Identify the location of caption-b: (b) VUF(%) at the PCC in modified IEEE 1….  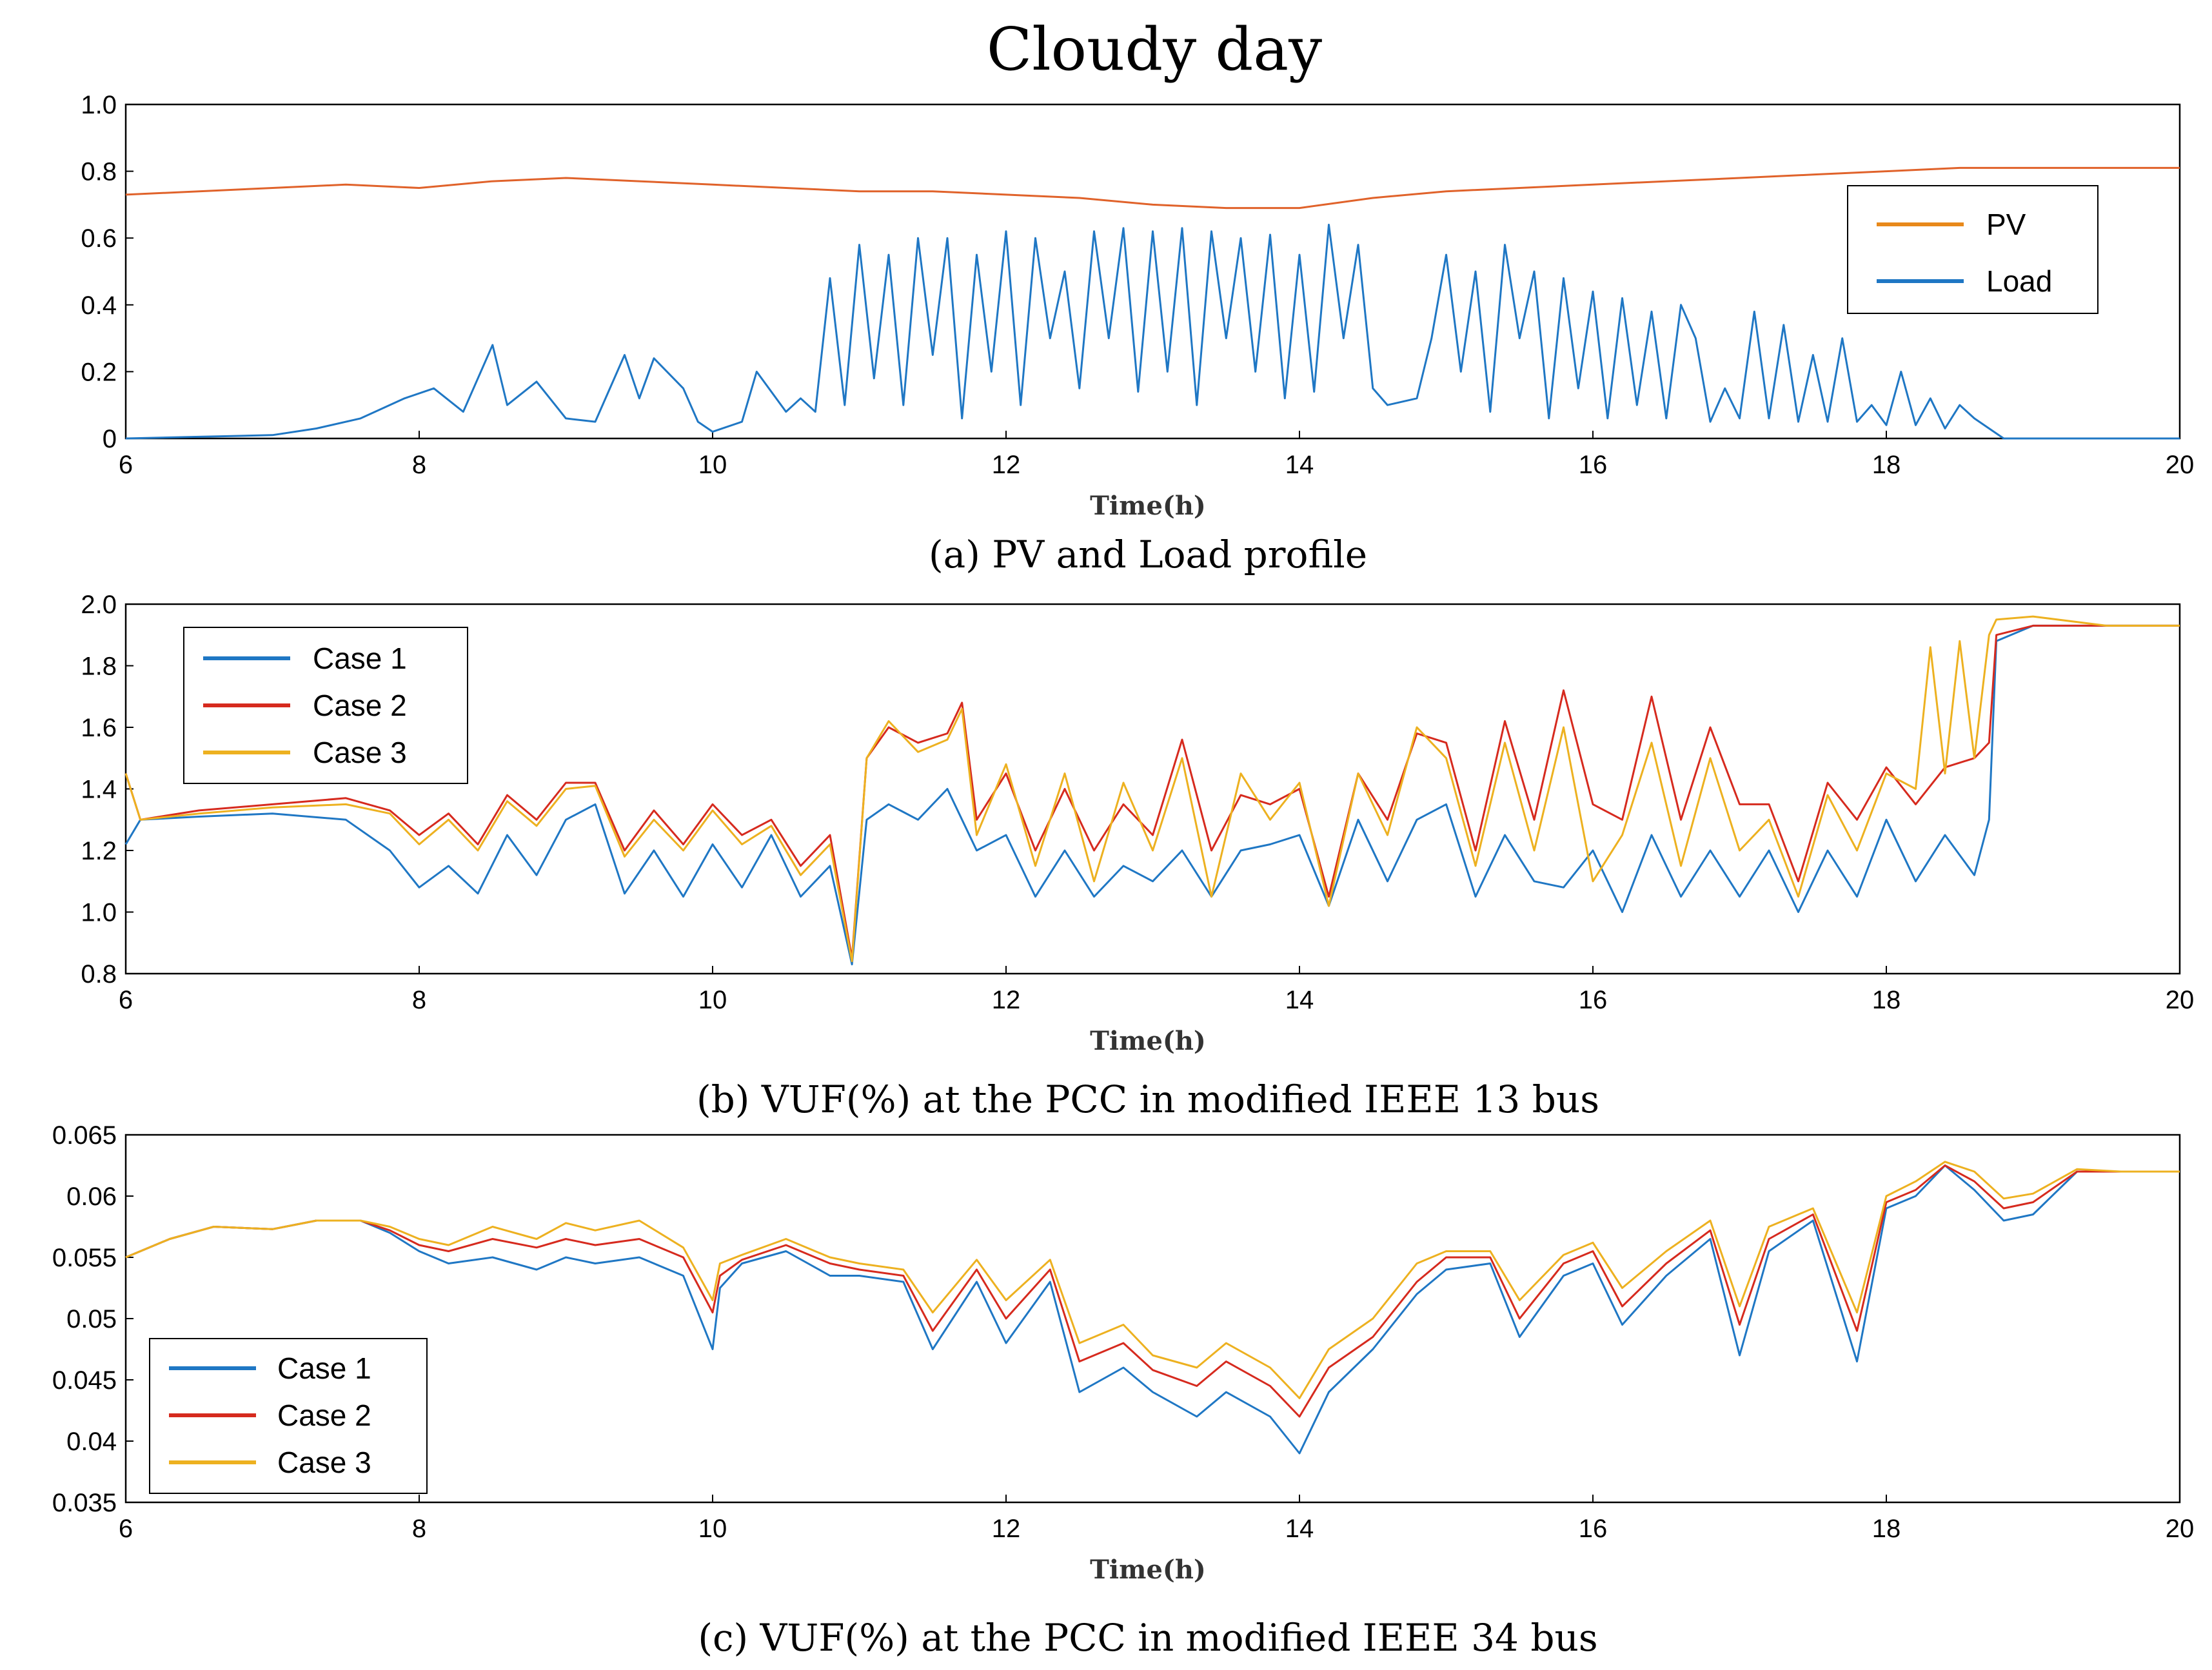
(1147, 1099).